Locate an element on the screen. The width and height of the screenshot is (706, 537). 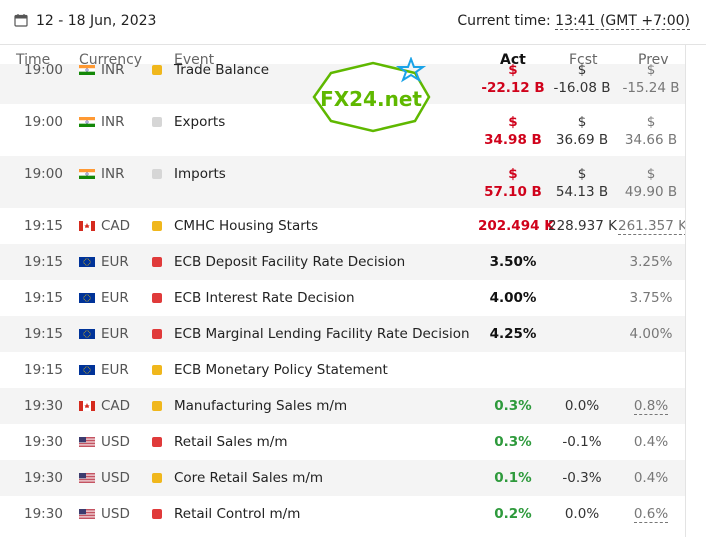
actual-value: 0.1% is located at coordinates (513, 478).